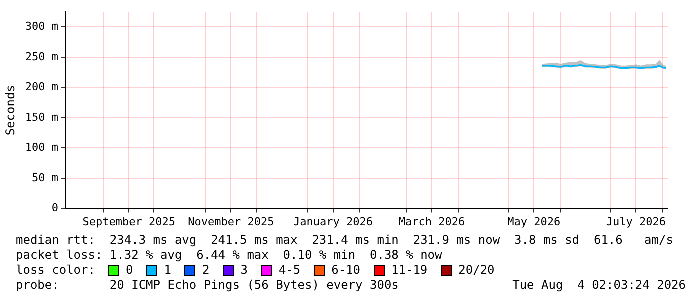 The image size is (697, 297). Describe the element at coordinates (42, 147) in the screenshot. I see `y-tick-label: 100 m` at that location.